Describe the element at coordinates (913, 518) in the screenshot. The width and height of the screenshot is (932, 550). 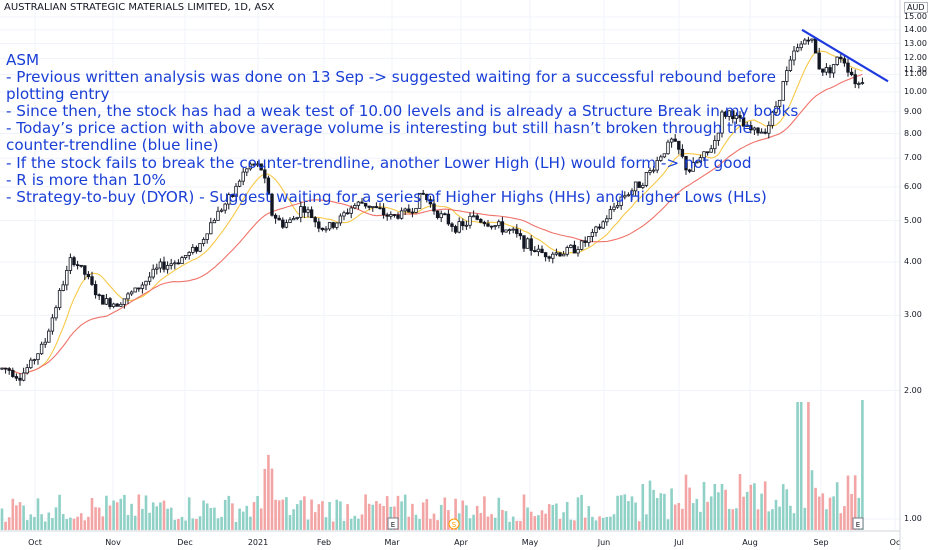
I see `y-tick-label: 1.00` at that location.